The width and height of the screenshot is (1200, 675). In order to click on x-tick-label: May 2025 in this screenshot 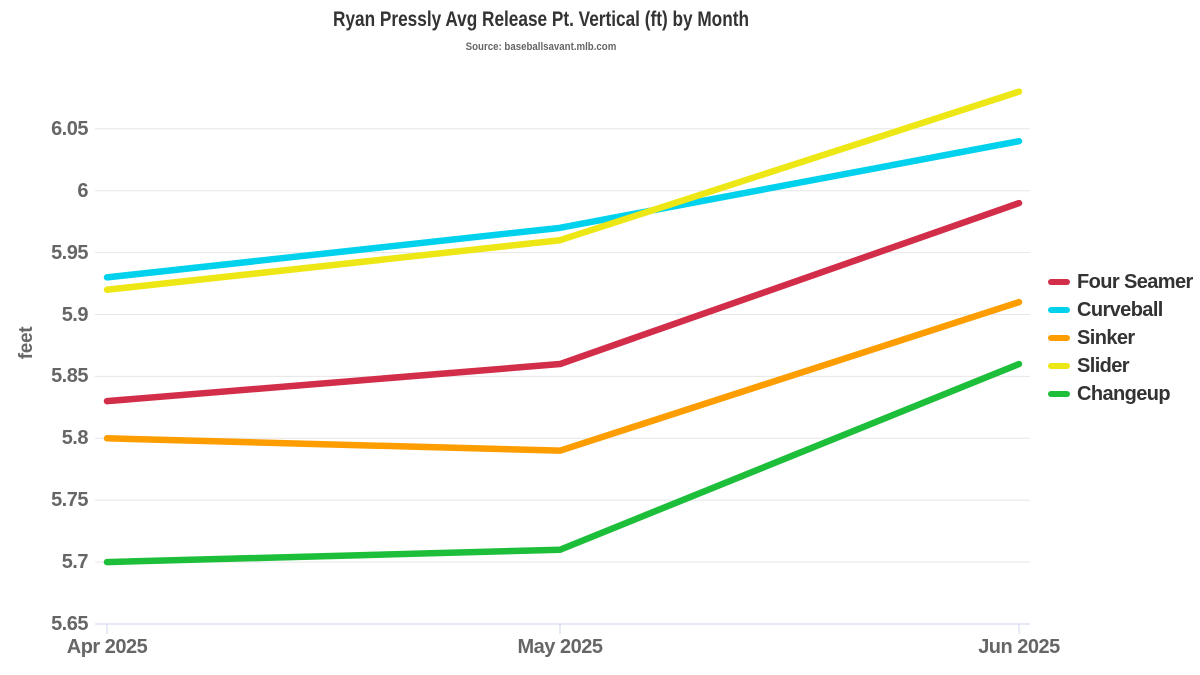, I will do `click(560, 647)`.